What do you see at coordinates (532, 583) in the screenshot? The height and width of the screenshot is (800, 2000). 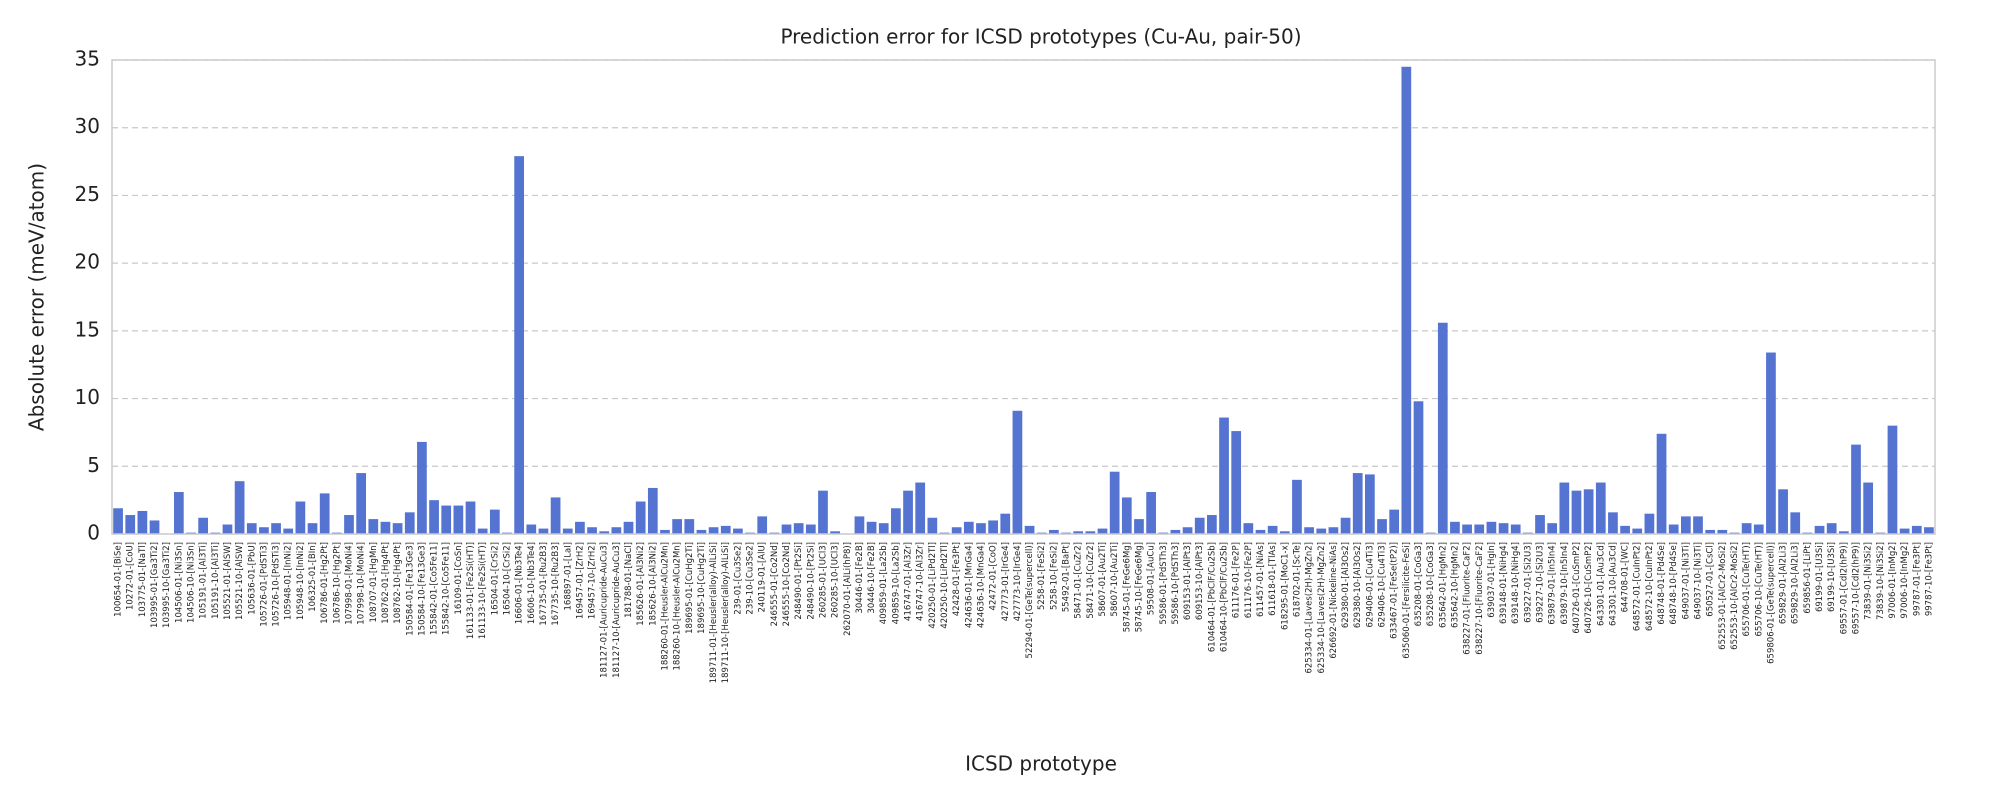 I see `x-tick-label: 16606-10-[Nb3Te4]` at bounding box center [532, 583].